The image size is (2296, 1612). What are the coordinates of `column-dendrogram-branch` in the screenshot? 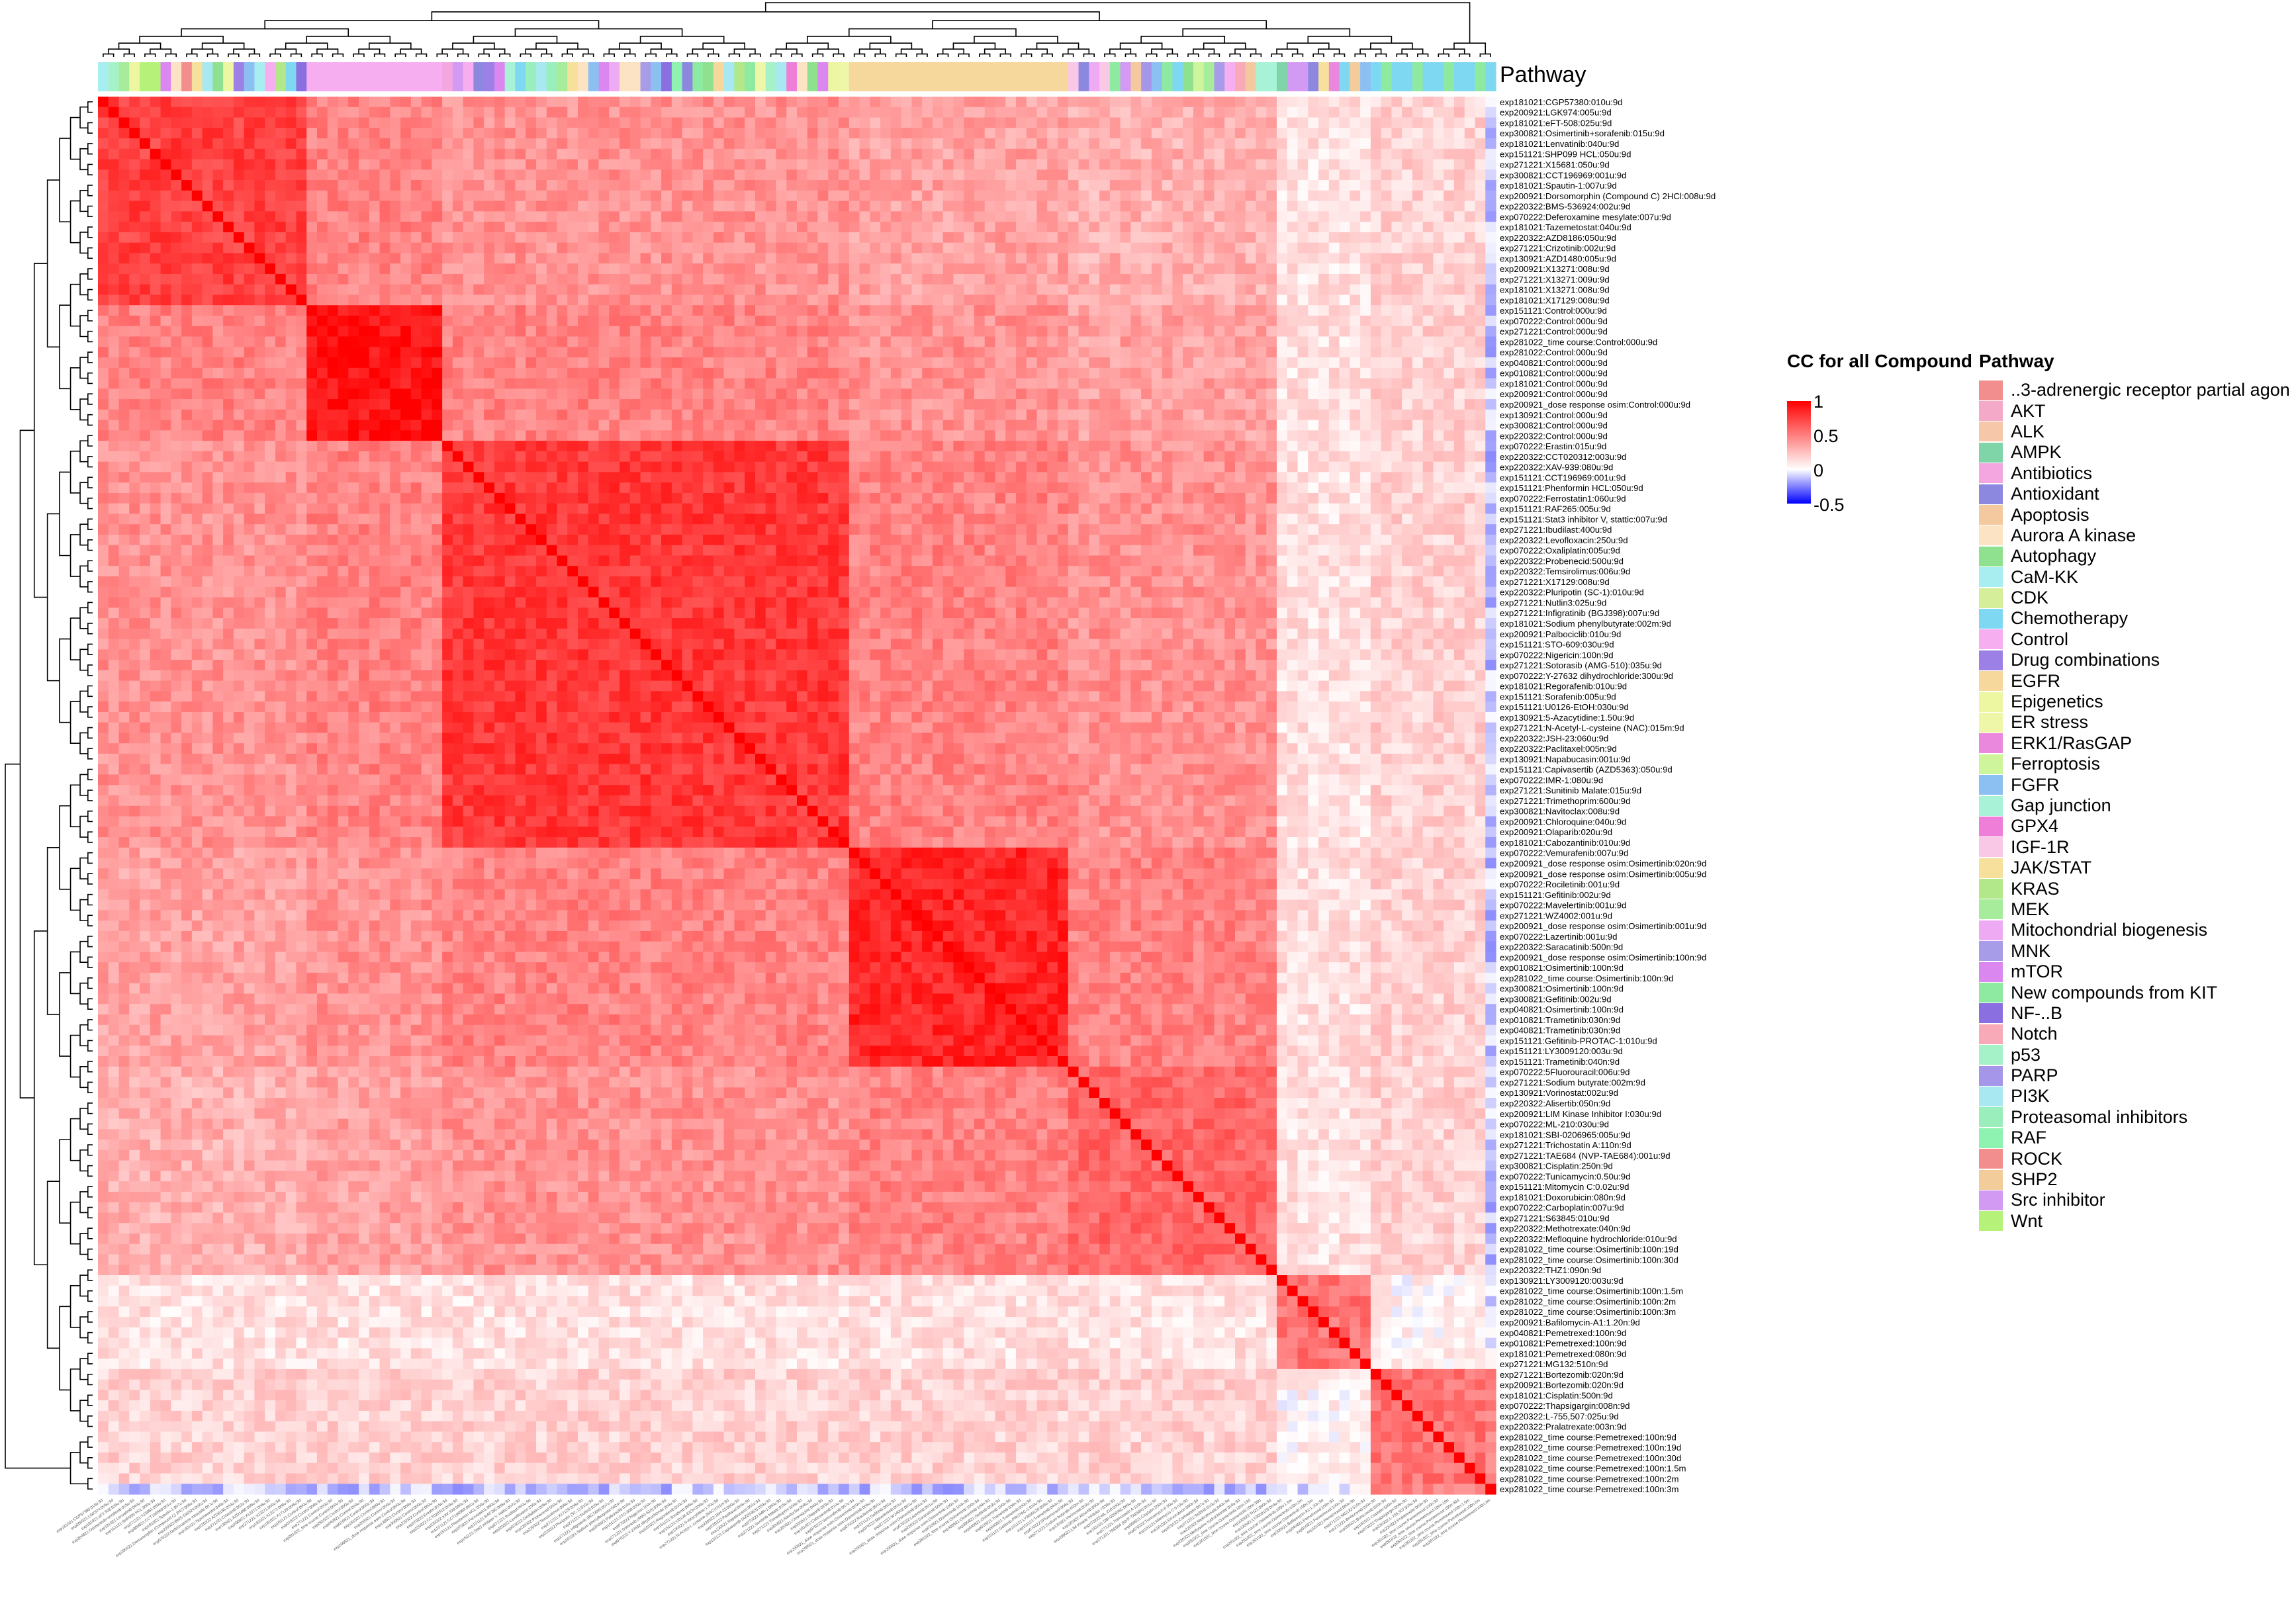 It's located at (192, 55).